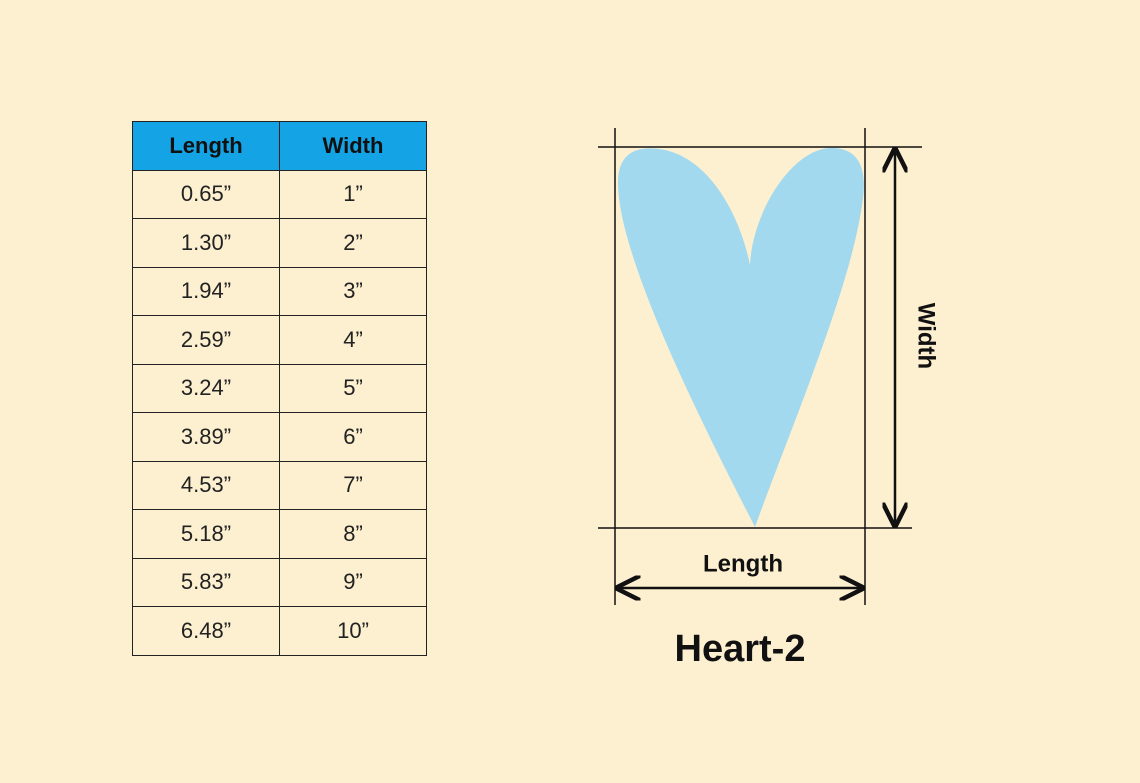 The height and width of the screenshot is (783, 1140). Describe the element at coordinates (743, 563) in the screenshot. I see `length-label: Length` at that location.